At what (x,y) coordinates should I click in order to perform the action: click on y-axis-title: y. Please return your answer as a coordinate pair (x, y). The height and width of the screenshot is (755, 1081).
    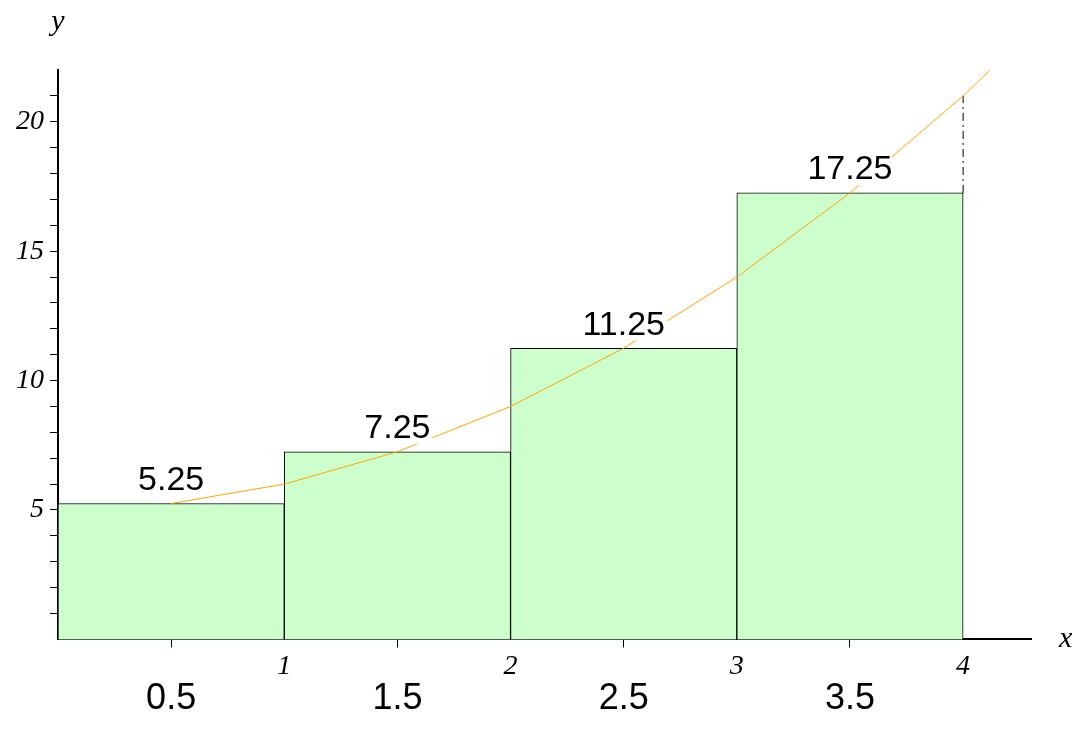
    Looking at the image, I should click on (57, 19).